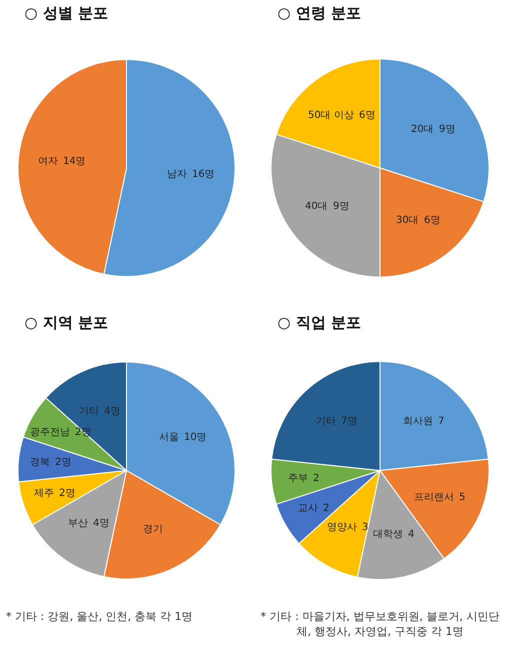  Describe the element at coordinates (74, 161) in the screenshot. I see `data-label: 14명` at that location.